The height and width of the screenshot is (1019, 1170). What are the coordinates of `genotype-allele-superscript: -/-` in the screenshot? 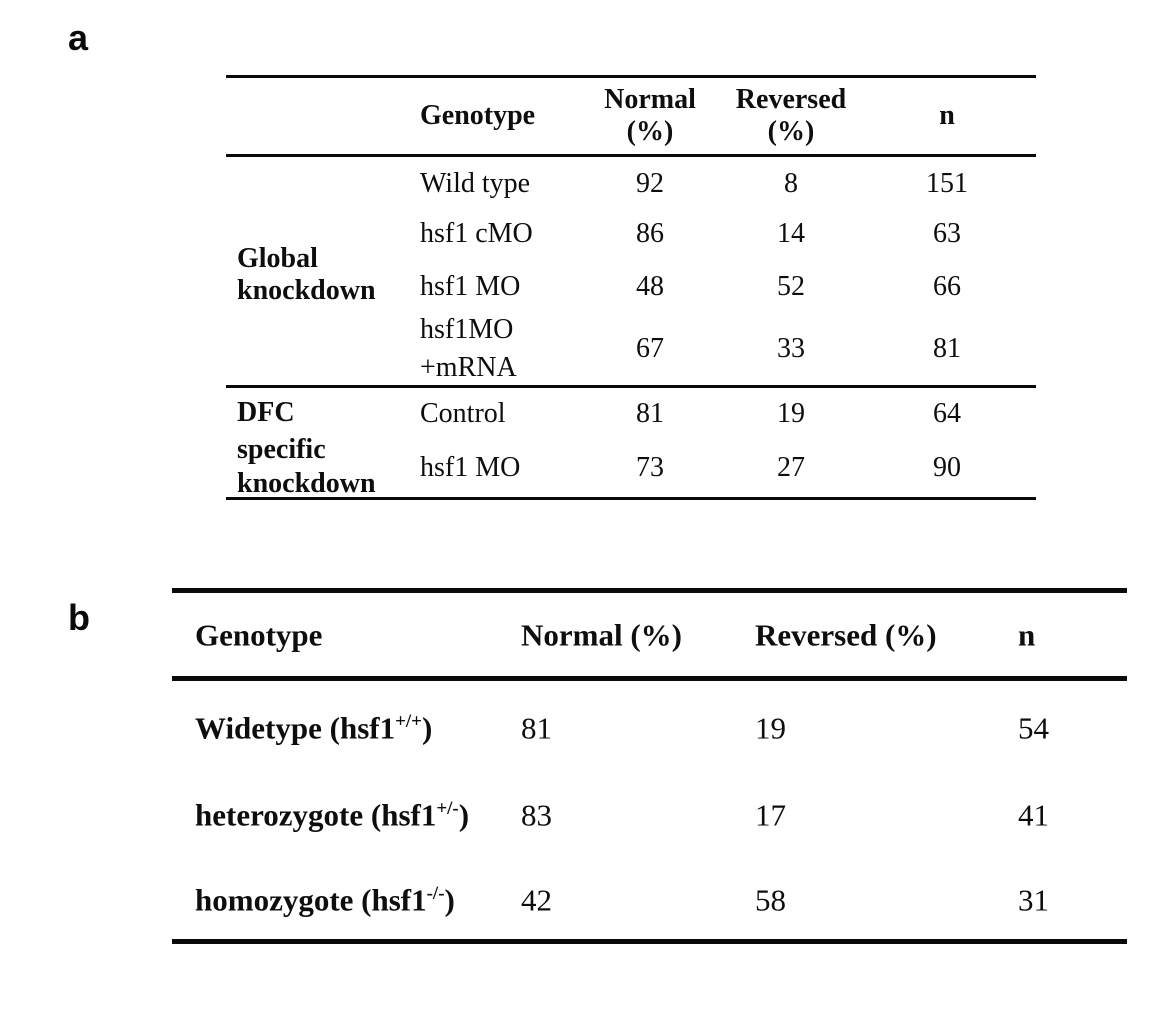 It's located at (435, 894).